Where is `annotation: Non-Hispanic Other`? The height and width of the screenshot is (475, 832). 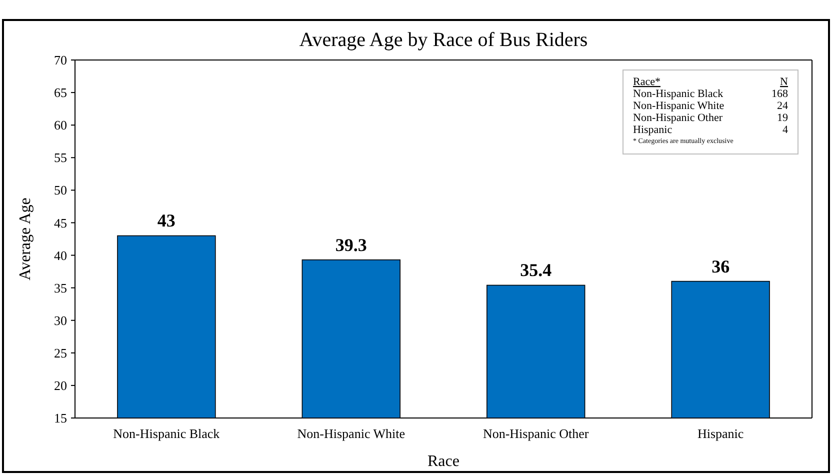
annotation: Non-Hispanic Other is located at coordinates (678, 118).